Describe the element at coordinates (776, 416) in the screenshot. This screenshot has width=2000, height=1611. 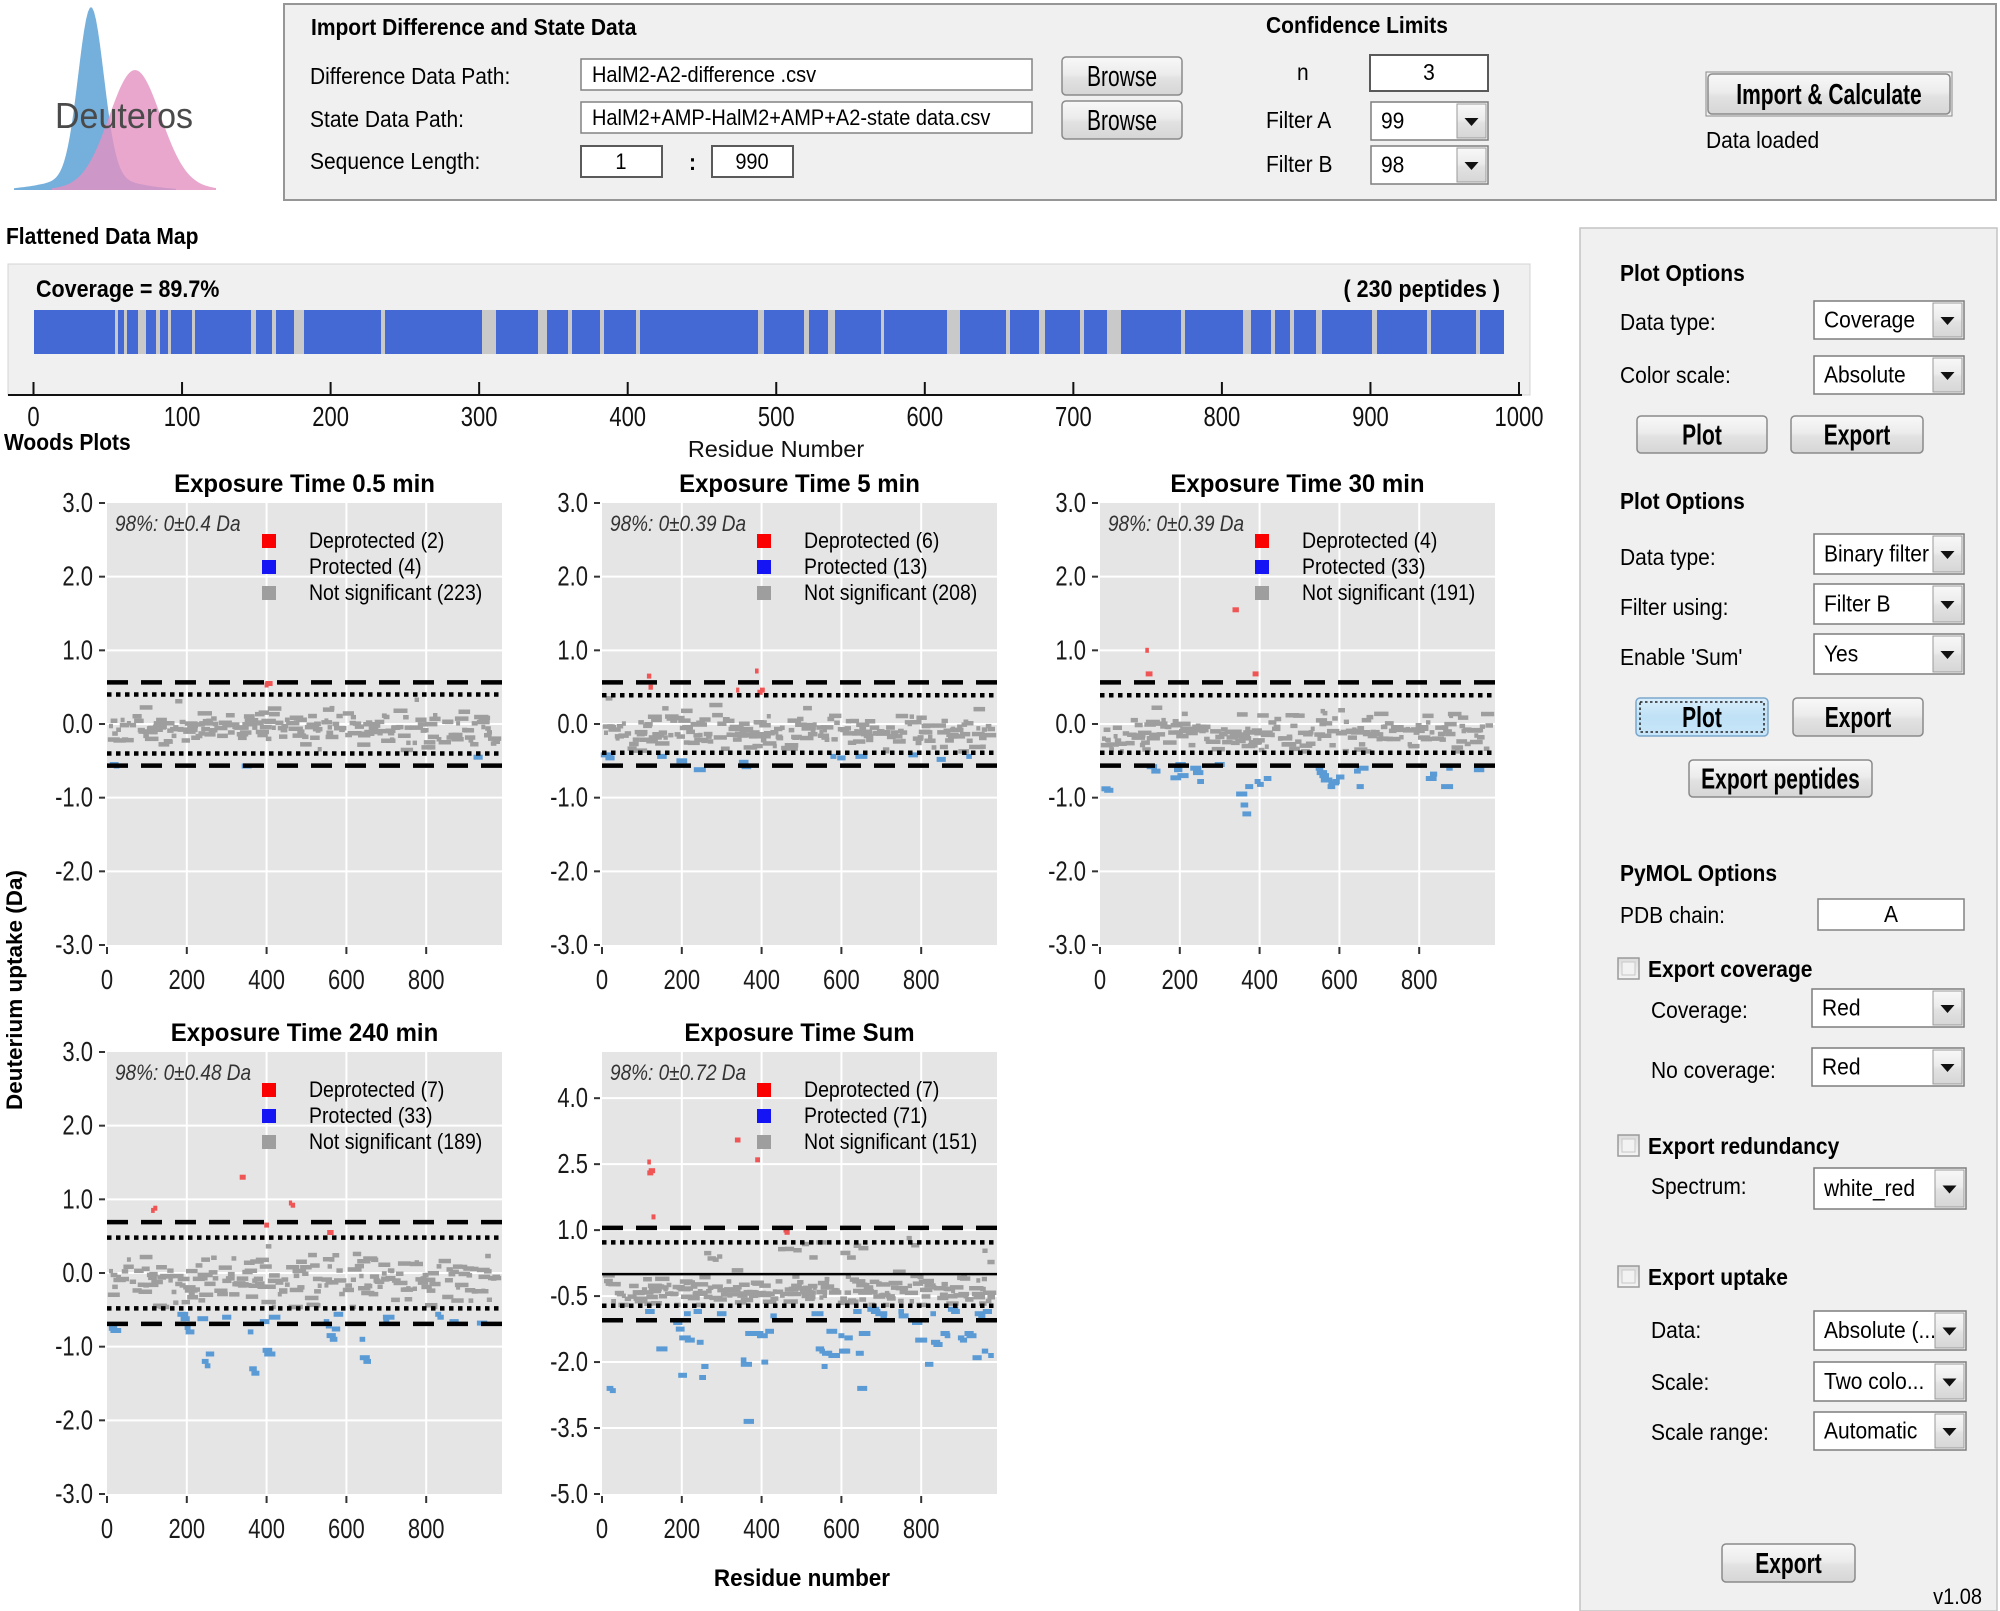
I see `svg-text: 500` at that location.